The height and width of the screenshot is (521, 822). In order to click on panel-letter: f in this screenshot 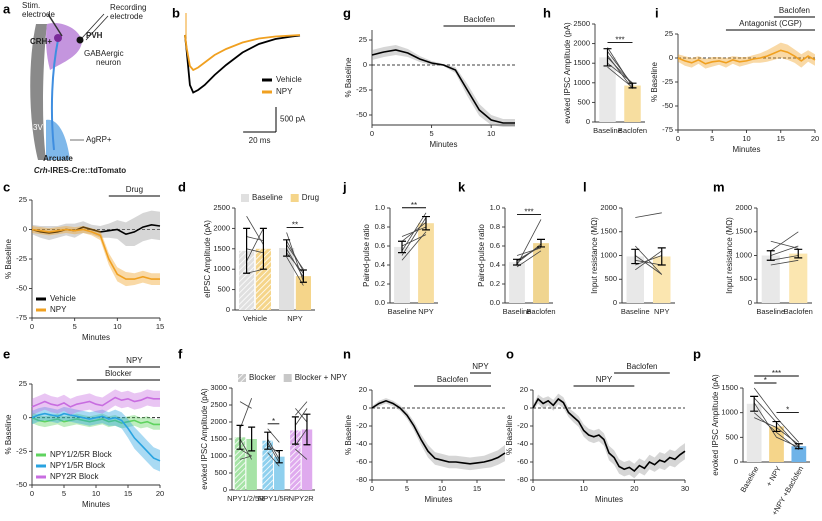, I will do `click(180, 353)`.